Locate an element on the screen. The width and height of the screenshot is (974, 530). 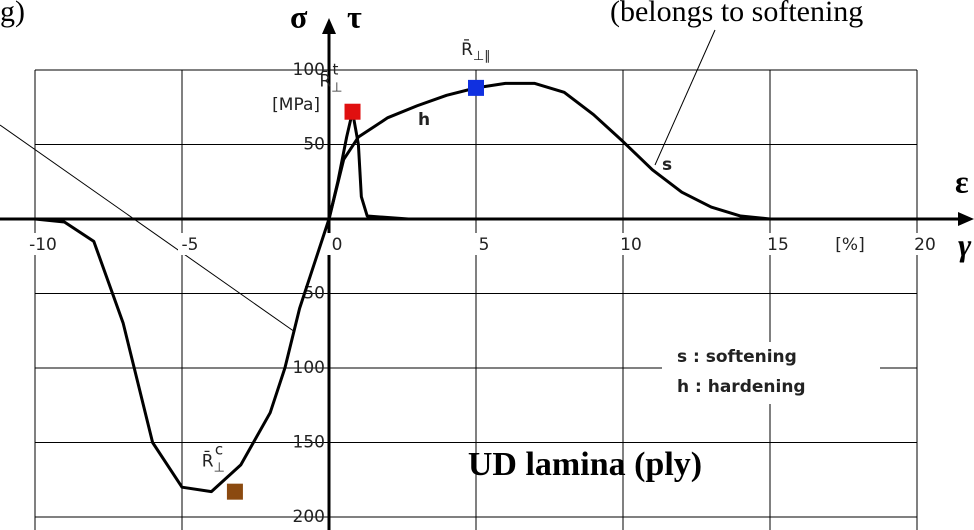
cut-text: (belongs to softening is located at coordinates (736, 14).